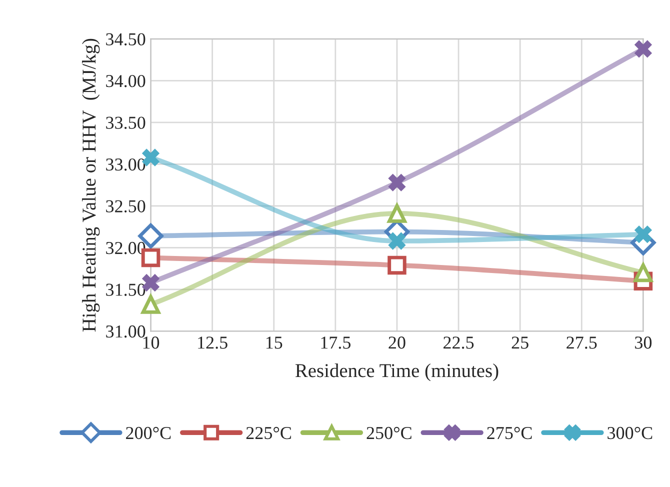 This screenshot has height=487, width=670. Describe the element at coordinates (274, 342) in the screenshot. I see `x-tick-label: 15` at that location.